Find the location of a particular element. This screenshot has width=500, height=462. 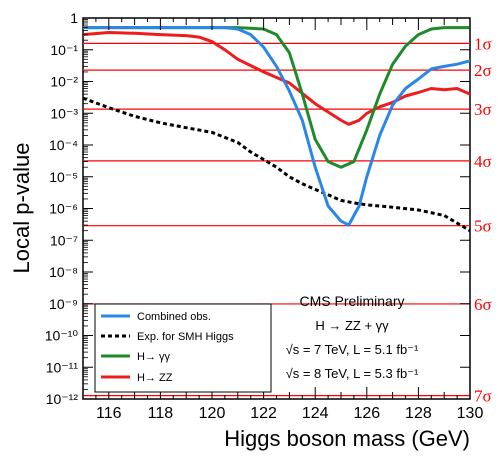

channel-label: H → ZZ + γγ is located at coordinates (352, 325).